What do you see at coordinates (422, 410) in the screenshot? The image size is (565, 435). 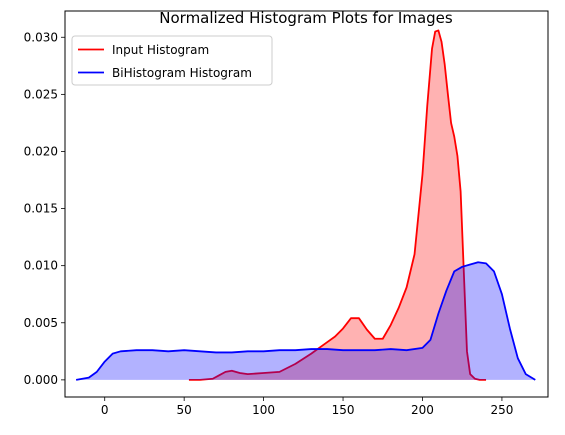 I see `x-tick-label: 200` at bounding box center [422, 410].